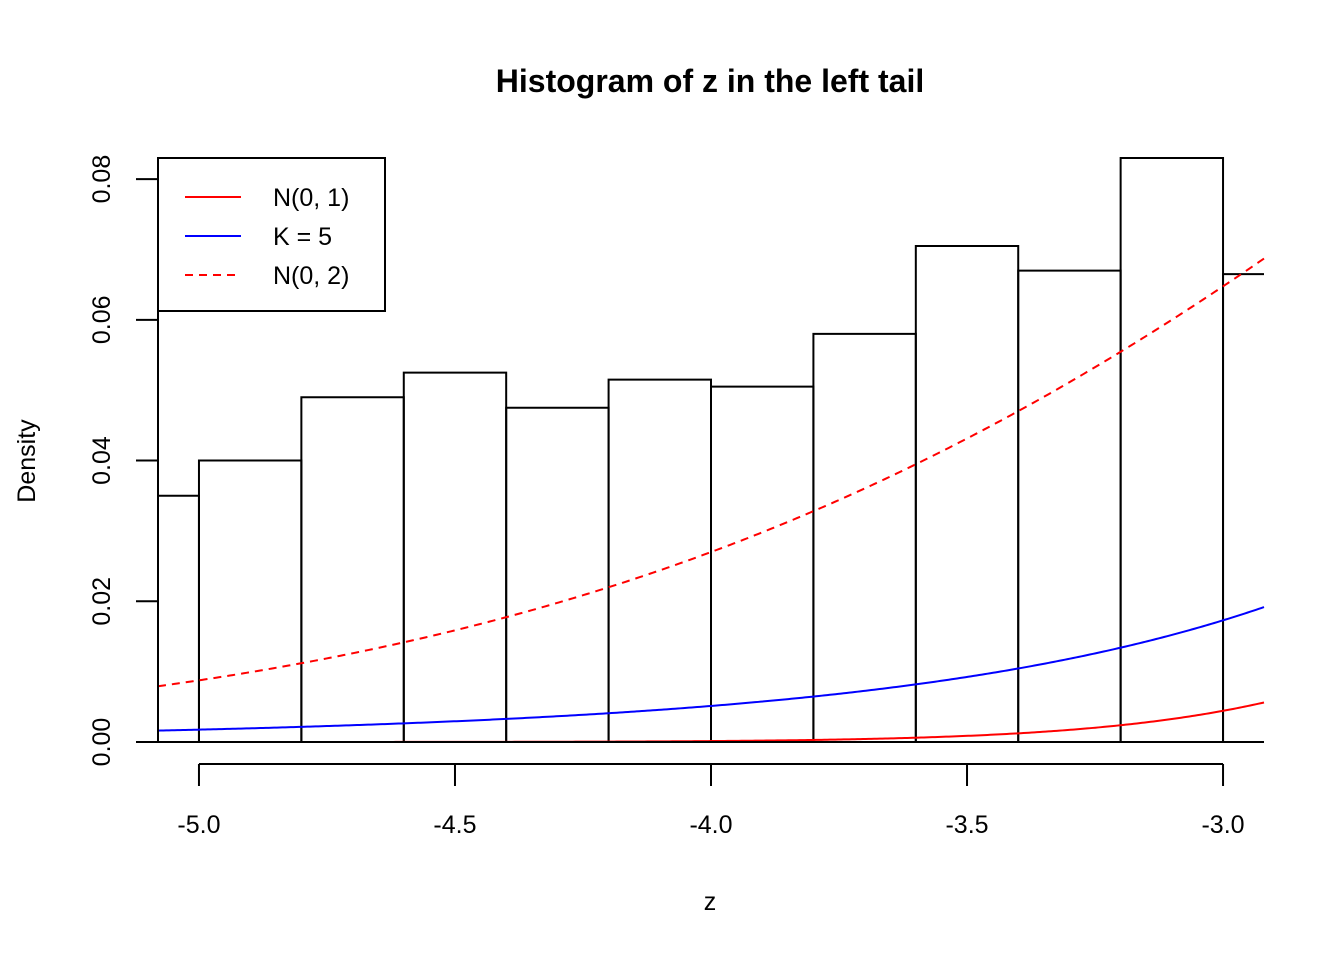 This screenshot has width=1344, height=960. I want to click on legend-label: N(0, 1), so click(311, 198).